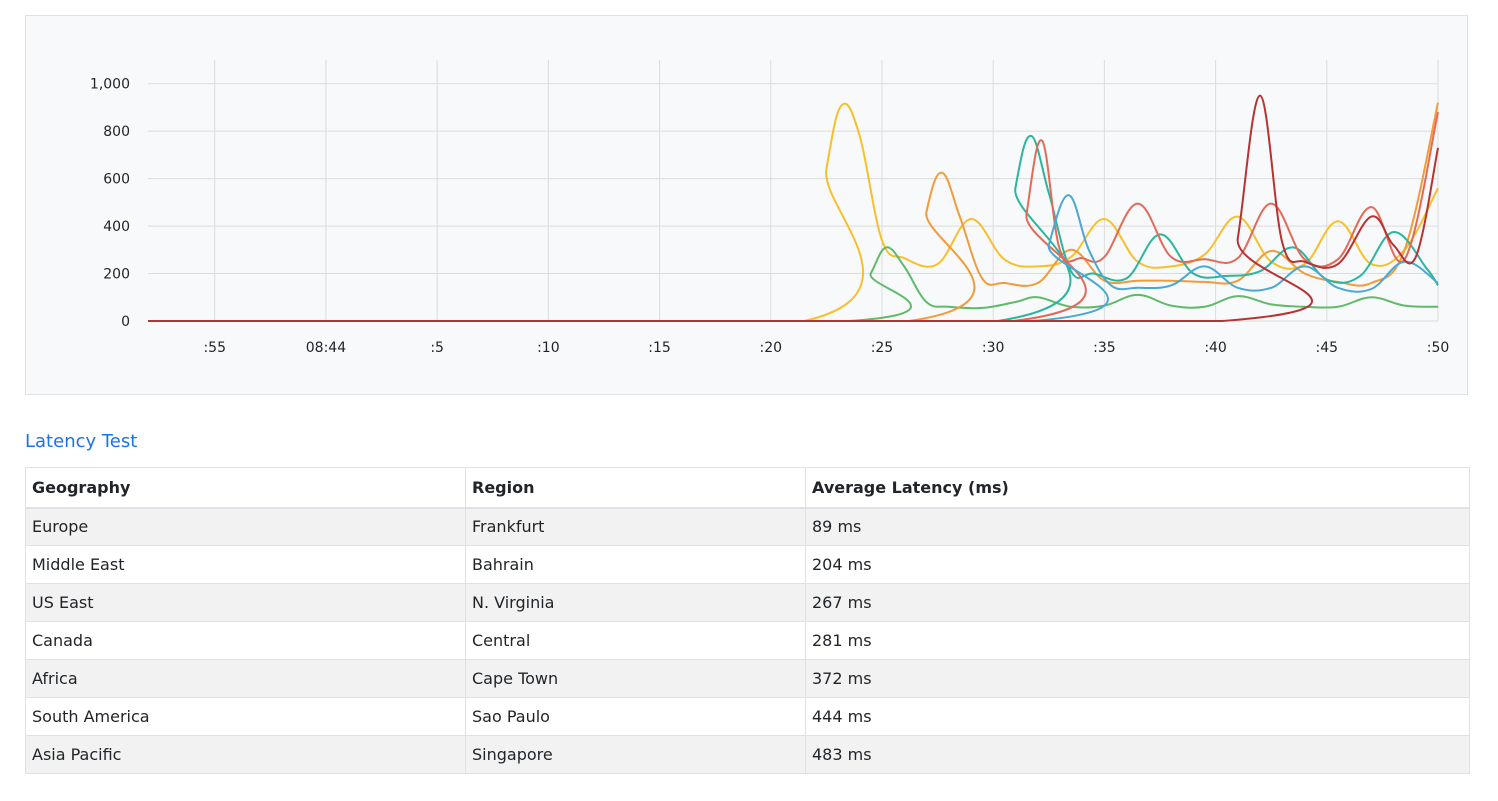  What do you see at coordinates (245, 564) in the screenshot?
I see `geography-cell: Middle East` at bounding box center [245, 564].